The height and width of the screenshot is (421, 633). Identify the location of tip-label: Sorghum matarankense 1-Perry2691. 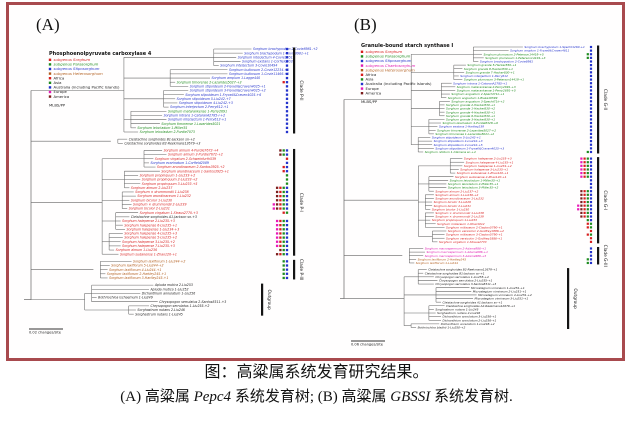
(197, 111).